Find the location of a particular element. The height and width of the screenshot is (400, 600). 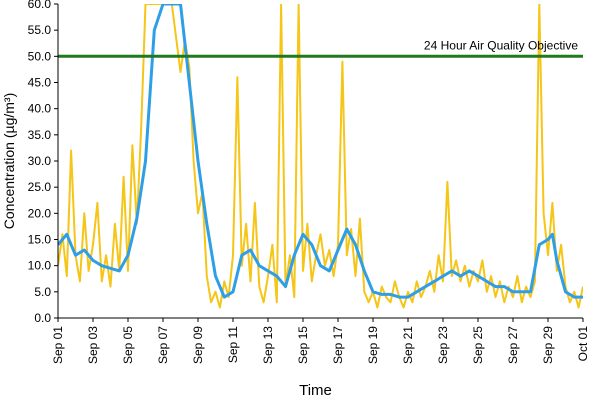

x-tick-label: Sep 01 is located at coordinates (58, 345).